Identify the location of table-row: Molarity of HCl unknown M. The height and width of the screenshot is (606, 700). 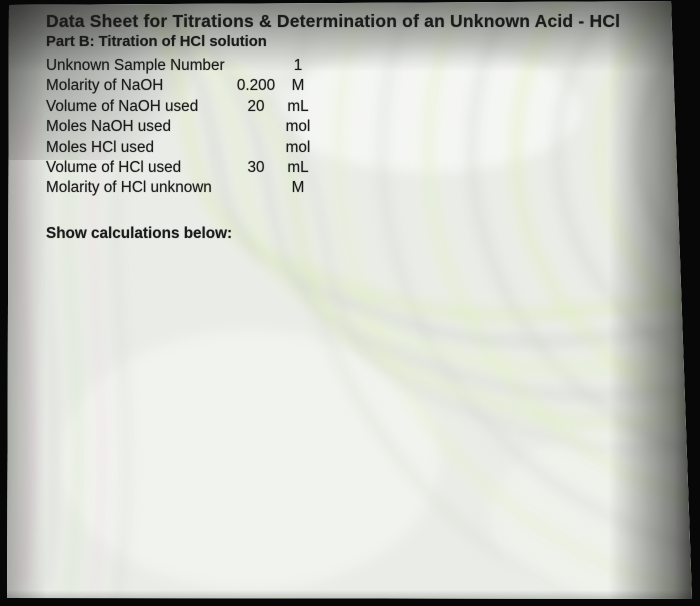
(356, 188).